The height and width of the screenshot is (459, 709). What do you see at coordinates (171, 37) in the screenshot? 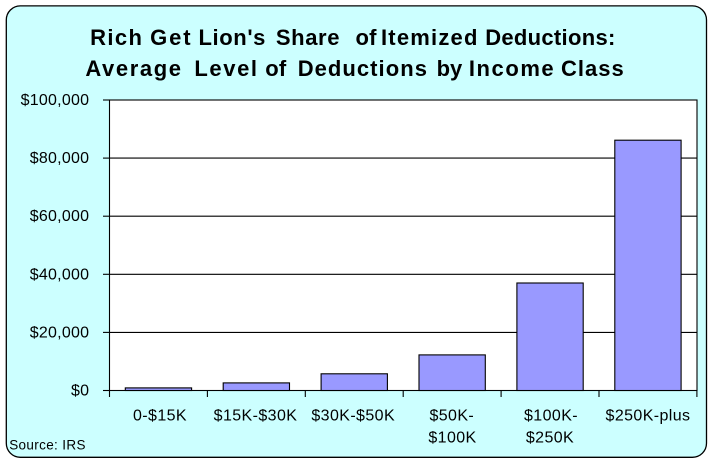
I see `svg-text: Get` at bounding box center [171, 37].